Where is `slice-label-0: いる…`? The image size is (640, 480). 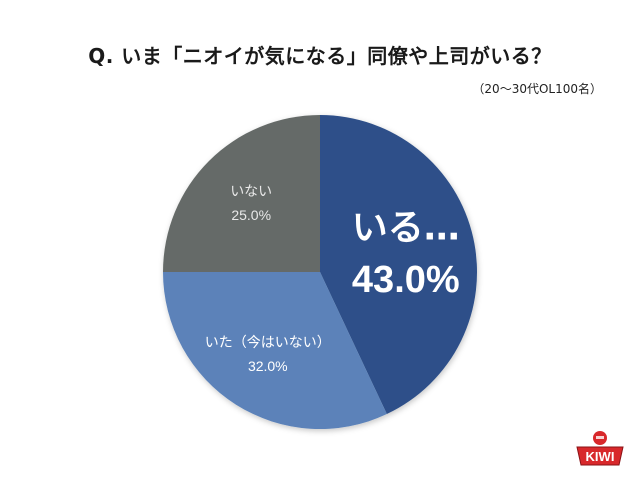
slice-label-0: いる… is located at coordinates (406, 227).